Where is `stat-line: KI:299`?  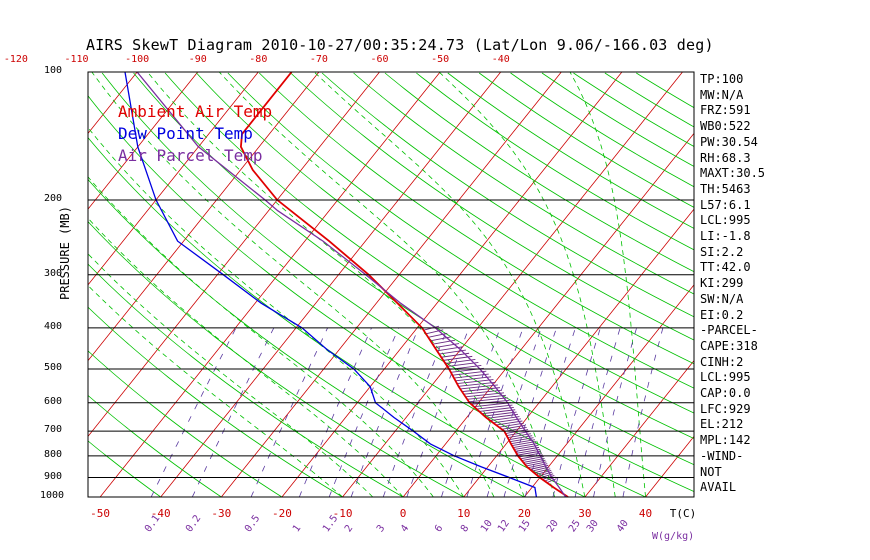 stat-line: KI:299 is located at coordinates (722, 283).